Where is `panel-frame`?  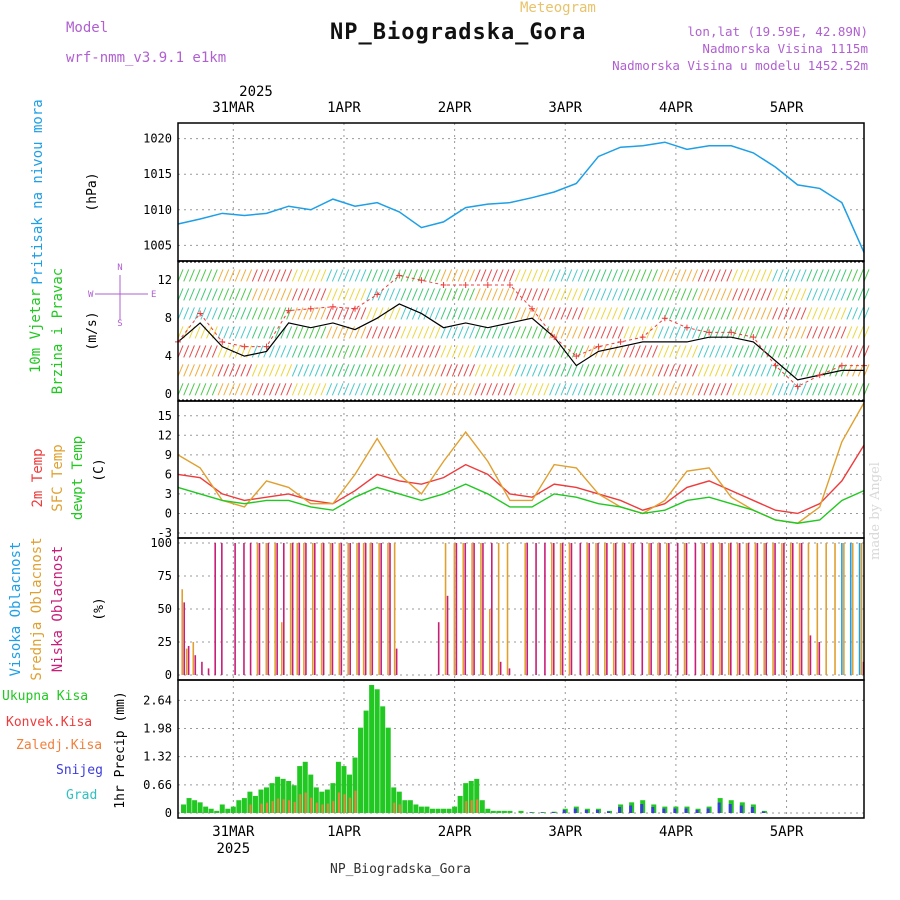 panel-frame is located at coordinates (521, 331).